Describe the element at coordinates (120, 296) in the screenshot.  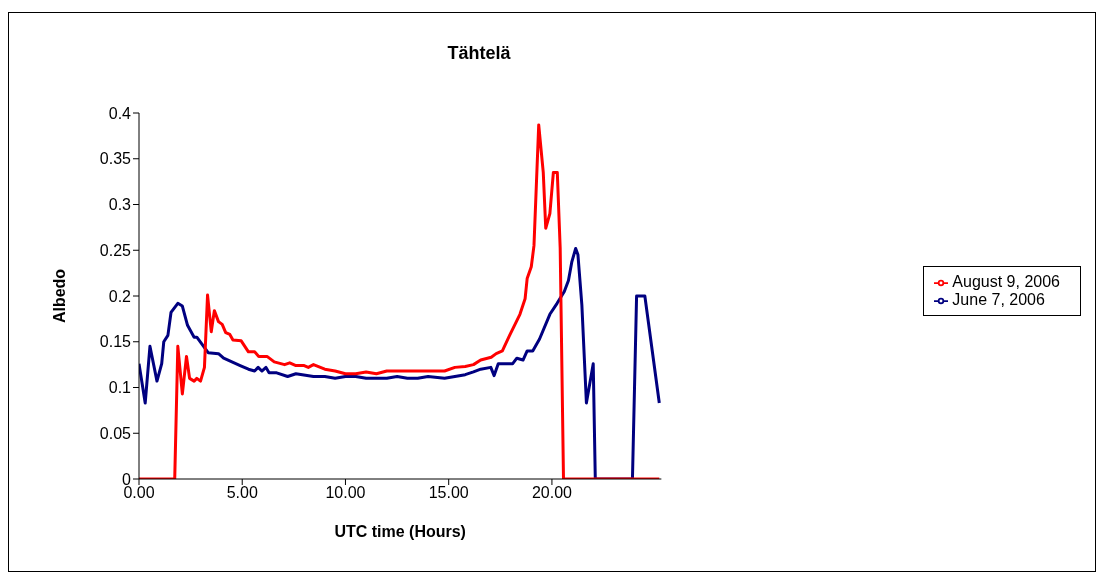
I see `y-tick-label: 0.2` at that location.